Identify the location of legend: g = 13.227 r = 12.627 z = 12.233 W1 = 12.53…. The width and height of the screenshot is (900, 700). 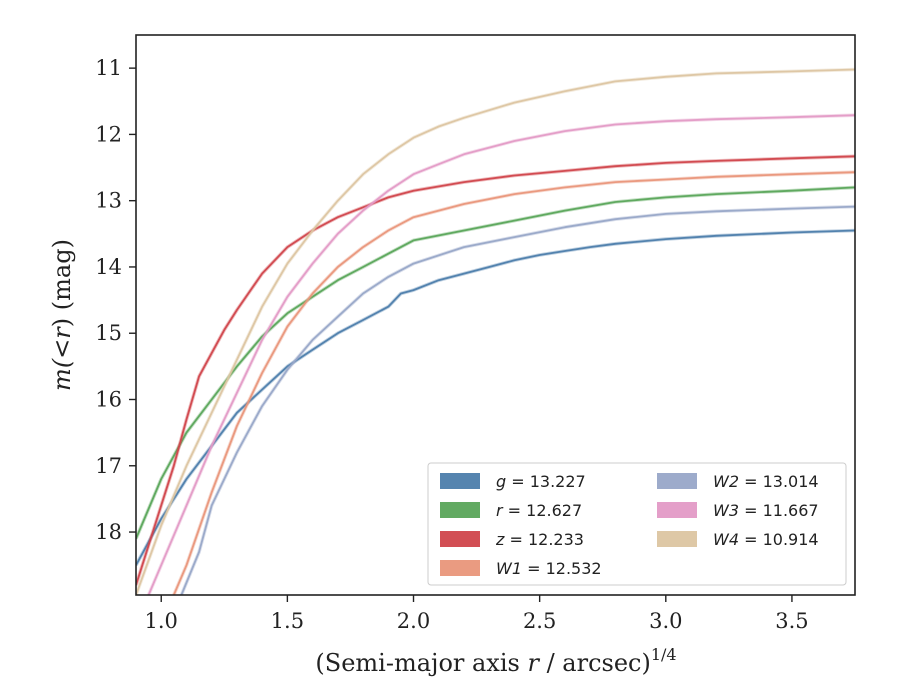
(637, 524).